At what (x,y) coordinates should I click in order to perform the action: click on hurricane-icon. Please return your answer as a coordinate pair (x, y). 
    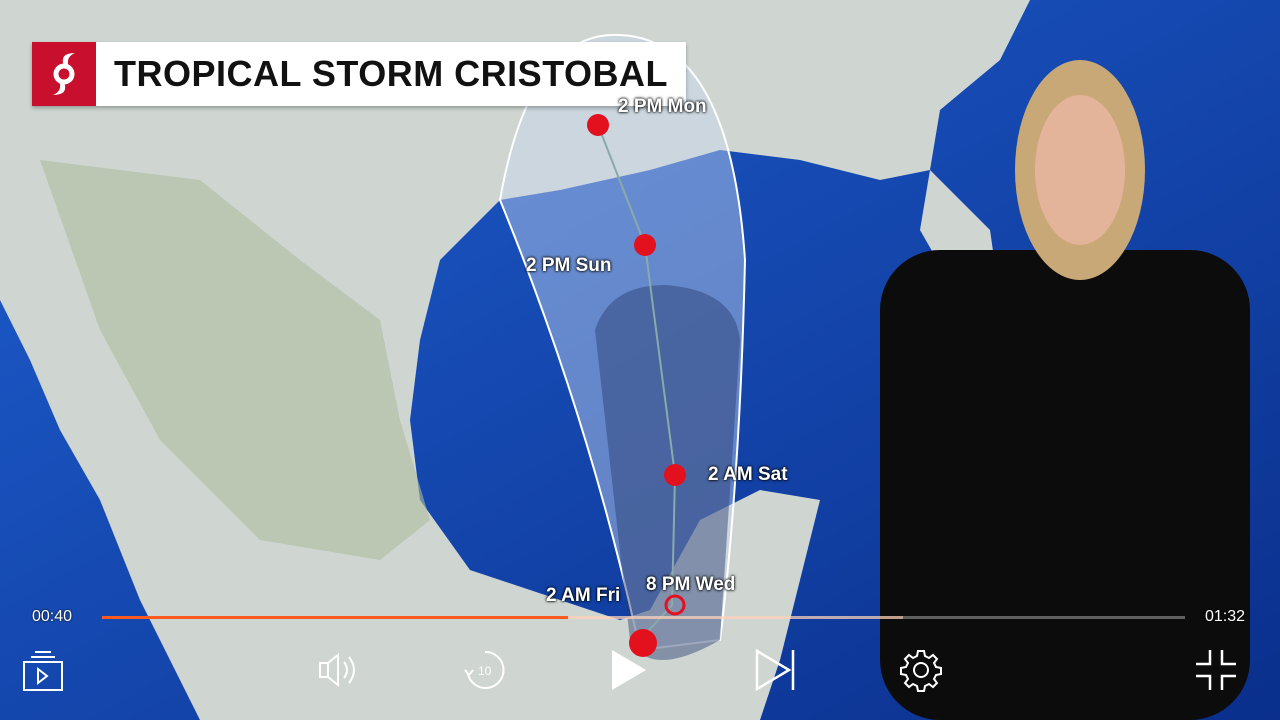
    Looking at the image, I should click on (64, 74).